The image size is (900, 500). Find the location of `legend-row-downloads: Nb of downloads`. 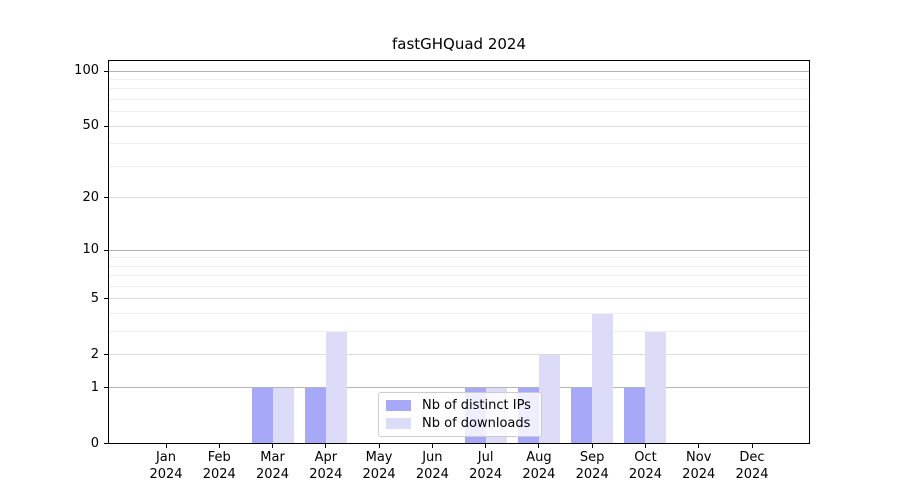

legend-row-downloads: Nb of downloads is located at coordinates (459, 423).